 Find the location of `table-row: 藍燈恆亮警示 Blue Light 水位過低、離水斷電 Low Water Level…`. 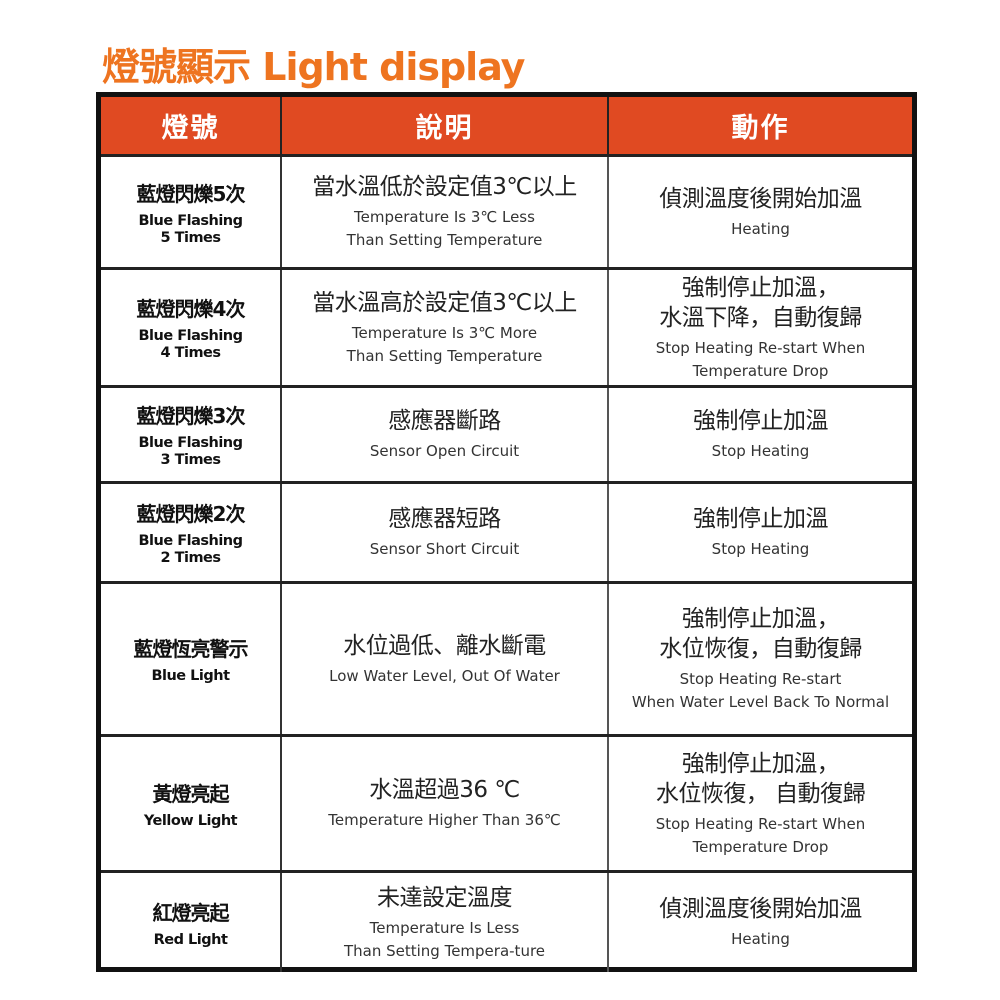

table-row: 藍燈恆亮警示 Blue Light 水位過低、離水斷電 Low Water Level… is located at coordinates (506, 660).